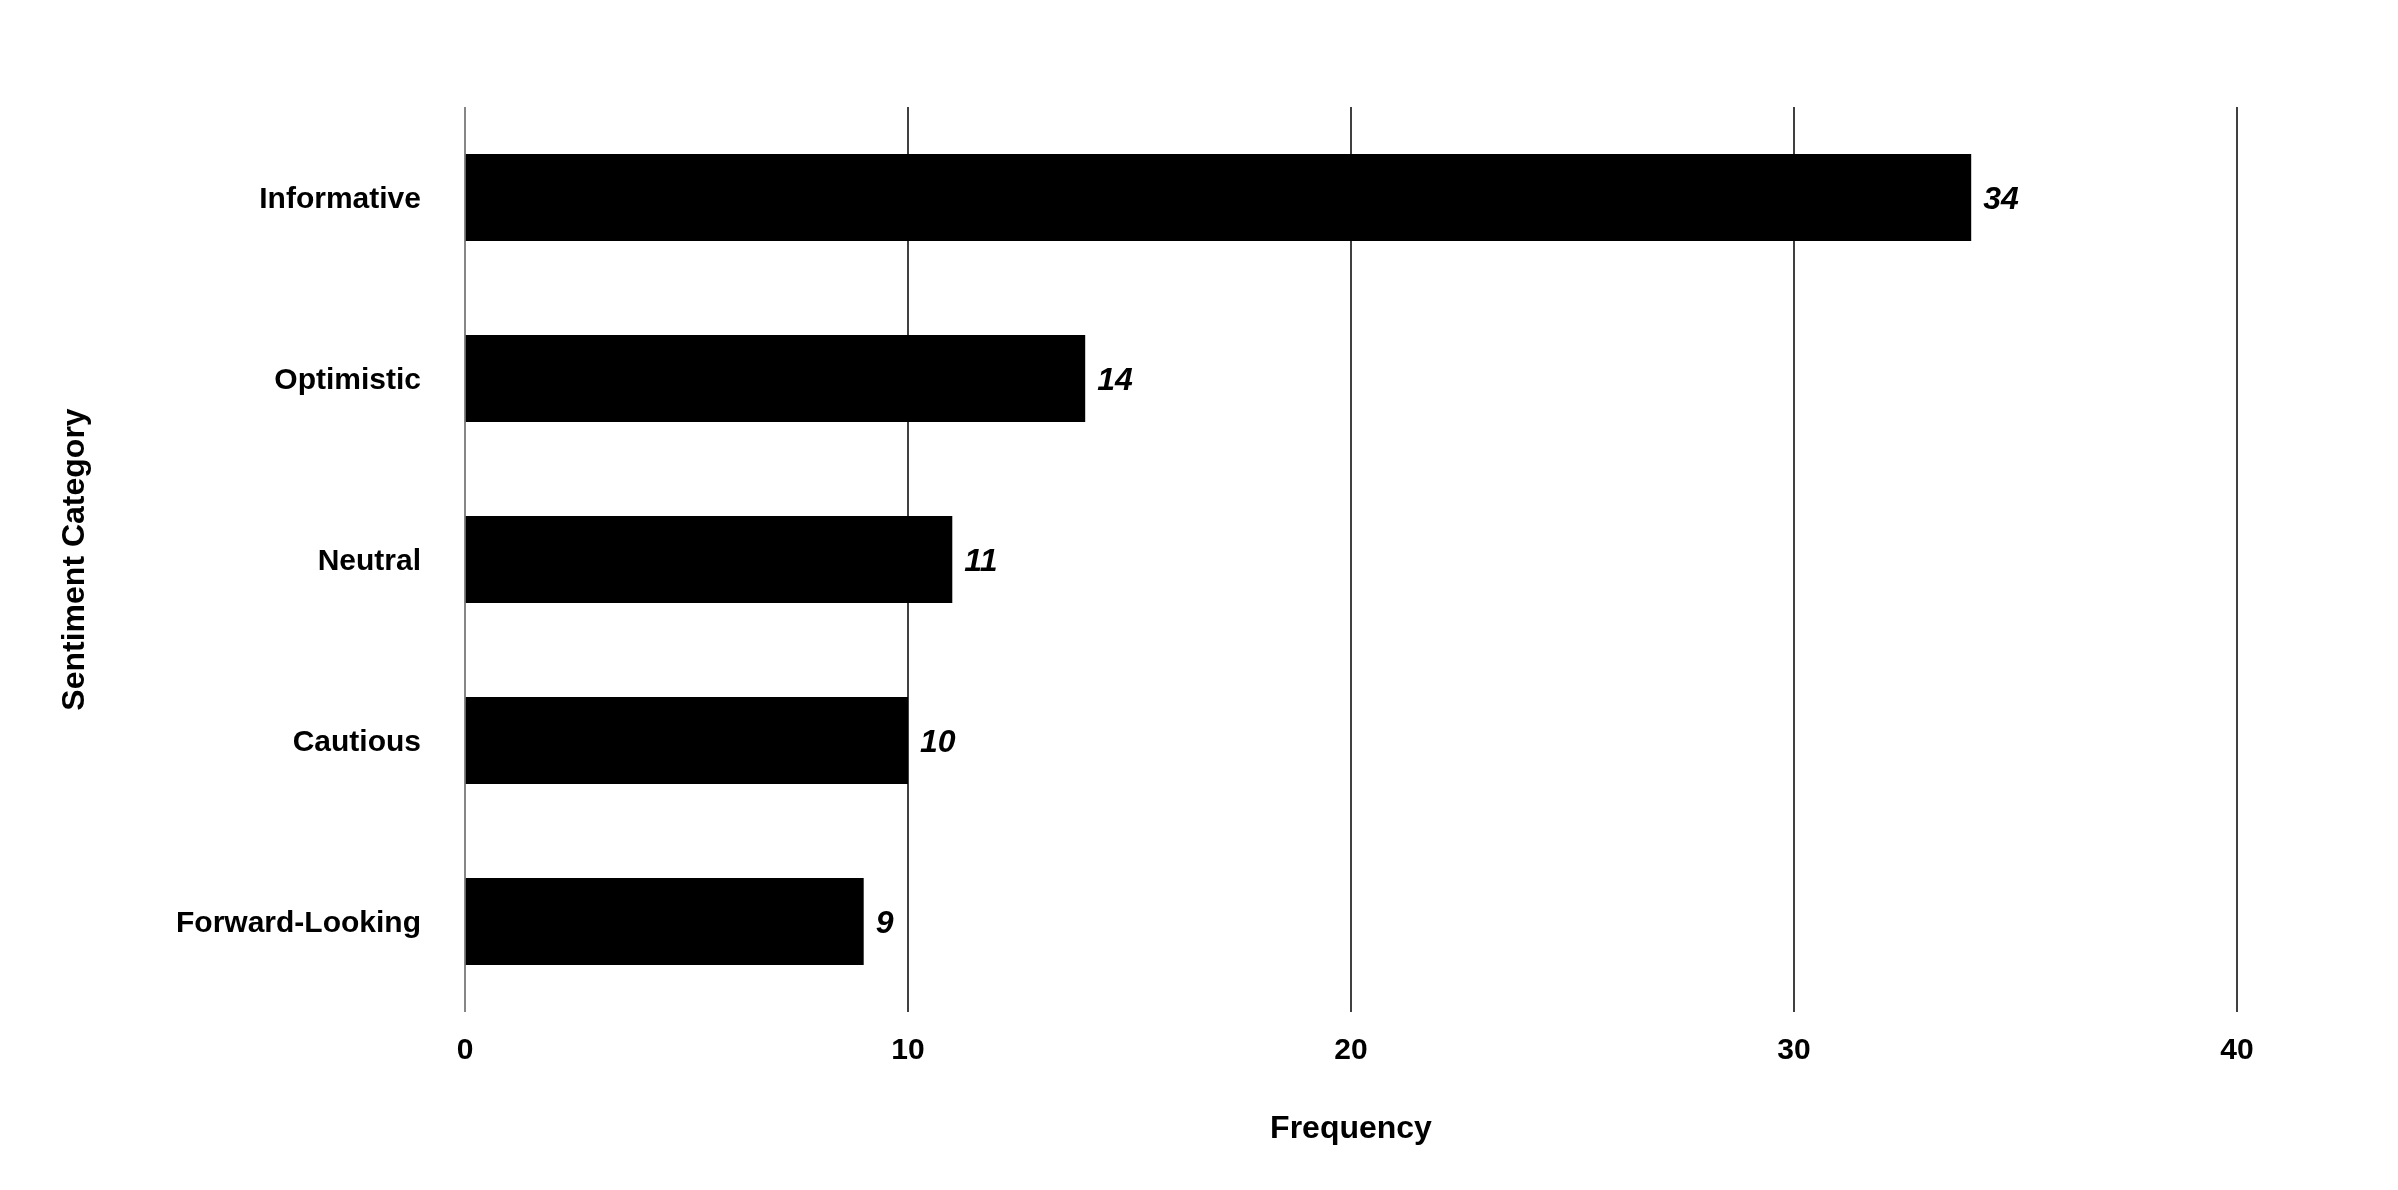 This screenshot has width=2398, height=1190. I want to click on y-tick-label: Cautious, so click(356, 741).